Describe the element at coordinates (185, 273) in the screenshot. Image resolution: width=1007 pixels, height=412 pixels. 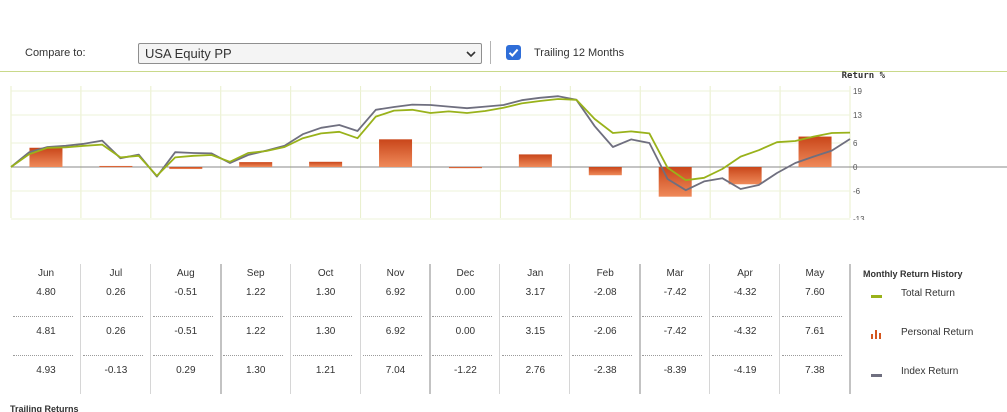
I see `month-header: Aug` at that location.